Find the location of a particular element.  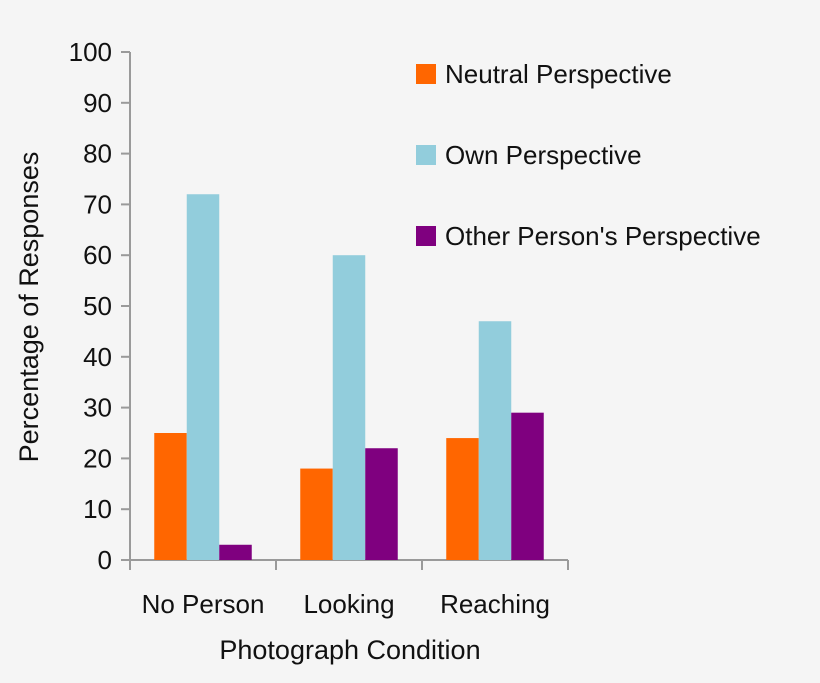

y-tick-label: 30 is located at coordinates (97, 408).